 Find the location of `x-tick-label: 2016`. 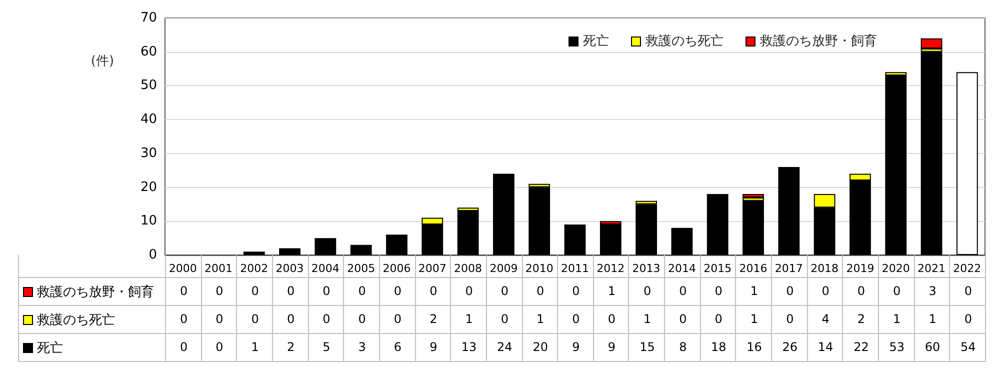

x-tick-label: 2016 is located at coordinates (753, 268).